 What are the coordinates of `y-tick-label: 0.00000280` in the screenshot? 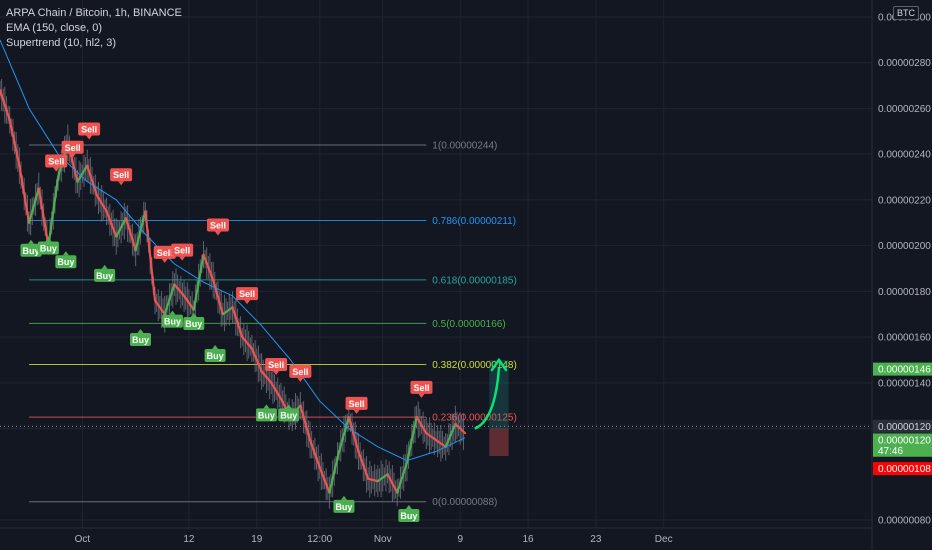 It's located at (904, 63).